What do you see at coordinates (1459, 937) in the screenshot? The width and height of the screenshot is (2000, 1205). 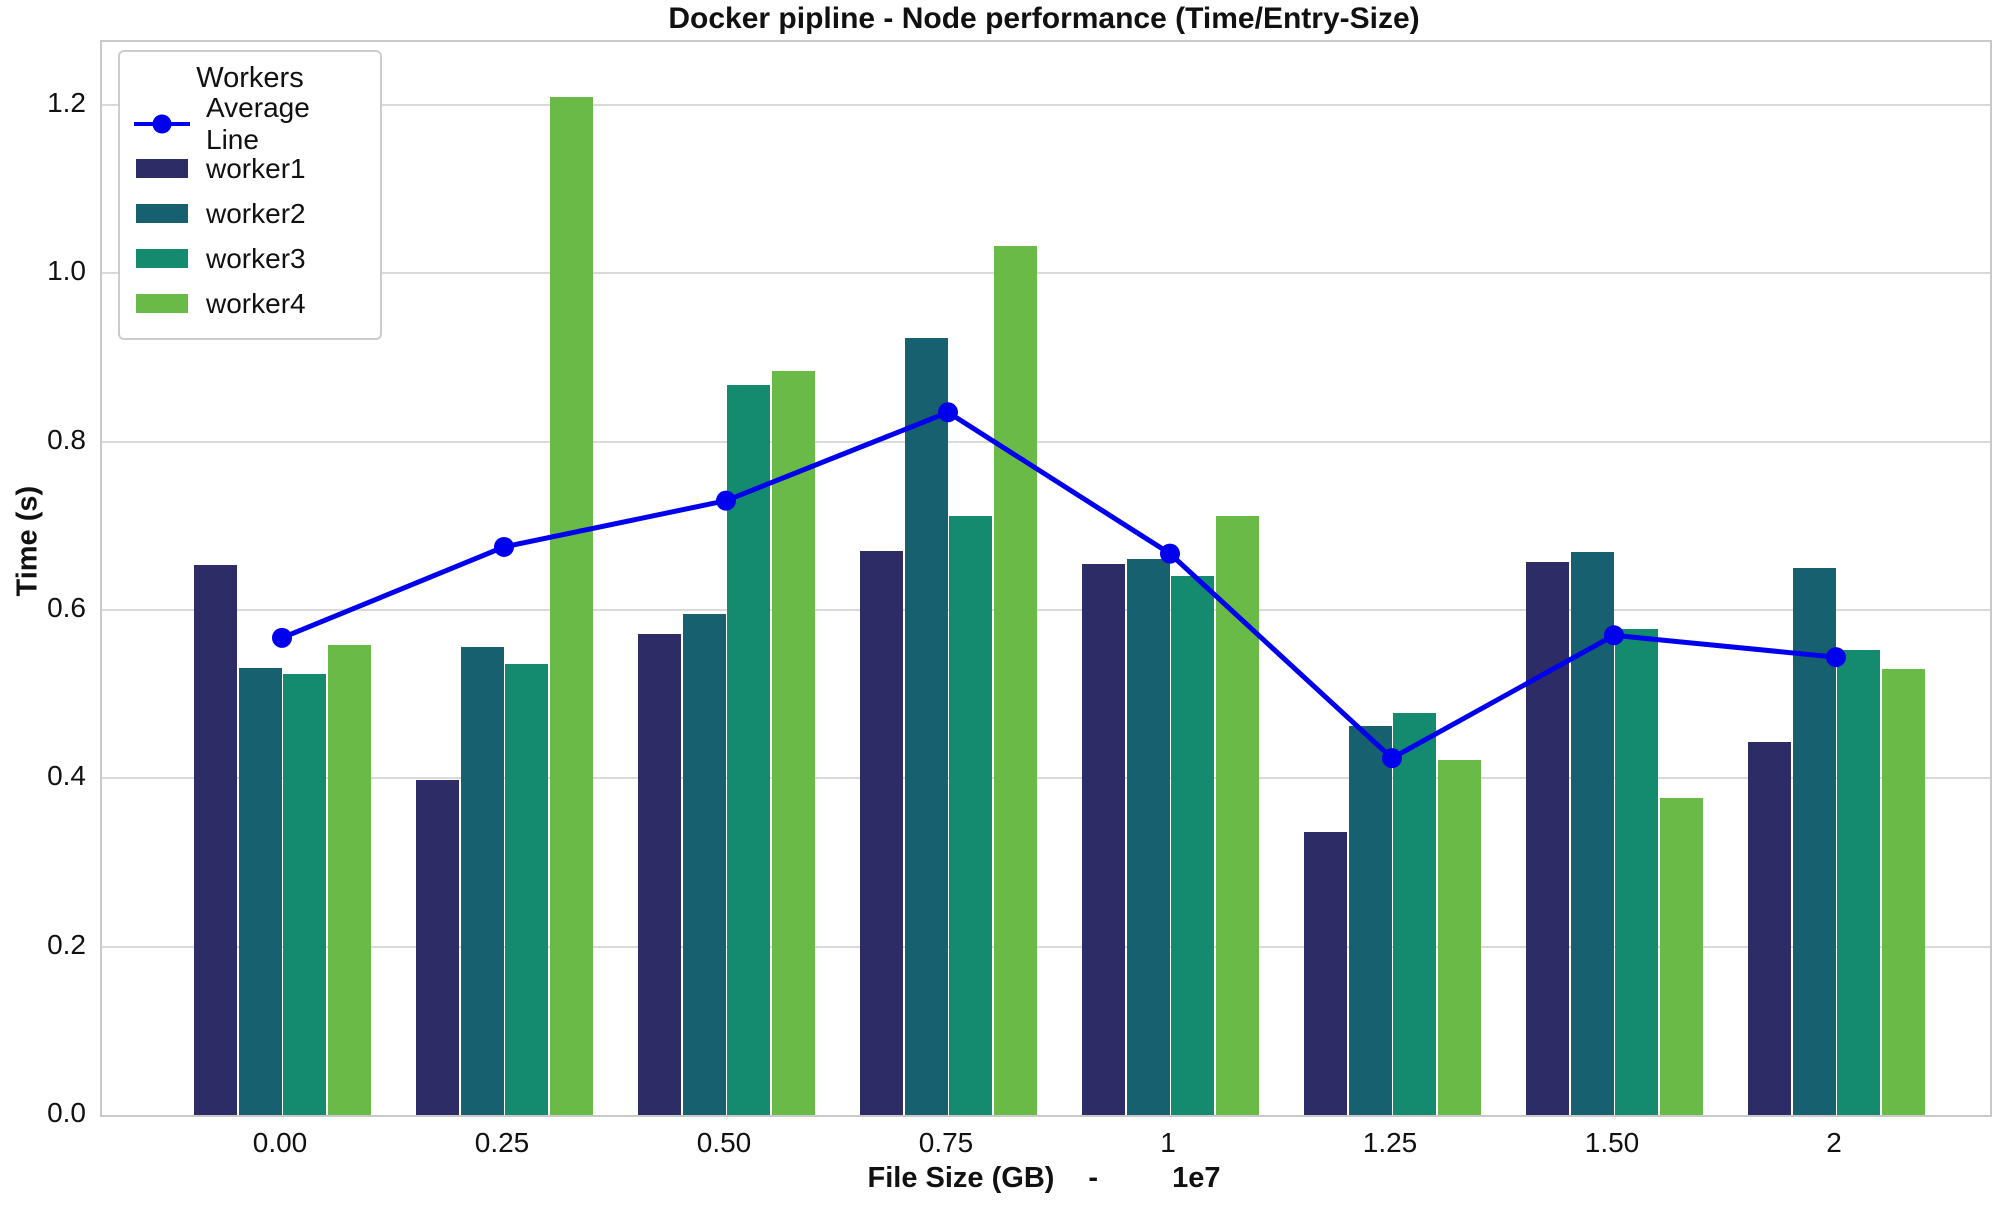 I see `bar-worker4-1.25` at bounding box center [1459, 937].